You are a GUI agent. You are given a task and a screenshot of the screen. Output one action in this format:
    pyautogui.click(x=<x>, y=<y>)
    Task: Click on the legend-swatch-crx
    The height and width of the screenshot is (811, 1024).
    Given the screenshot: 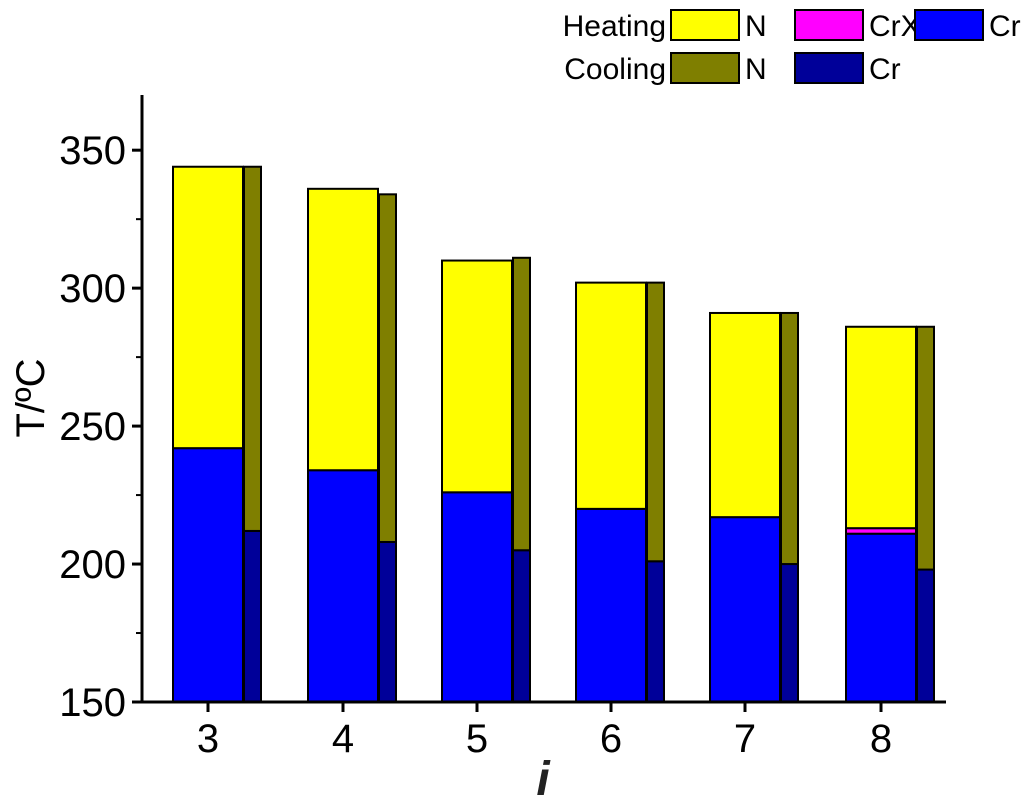 What is the action you would take?
    pyautogui.click(x=829, y=25)
    